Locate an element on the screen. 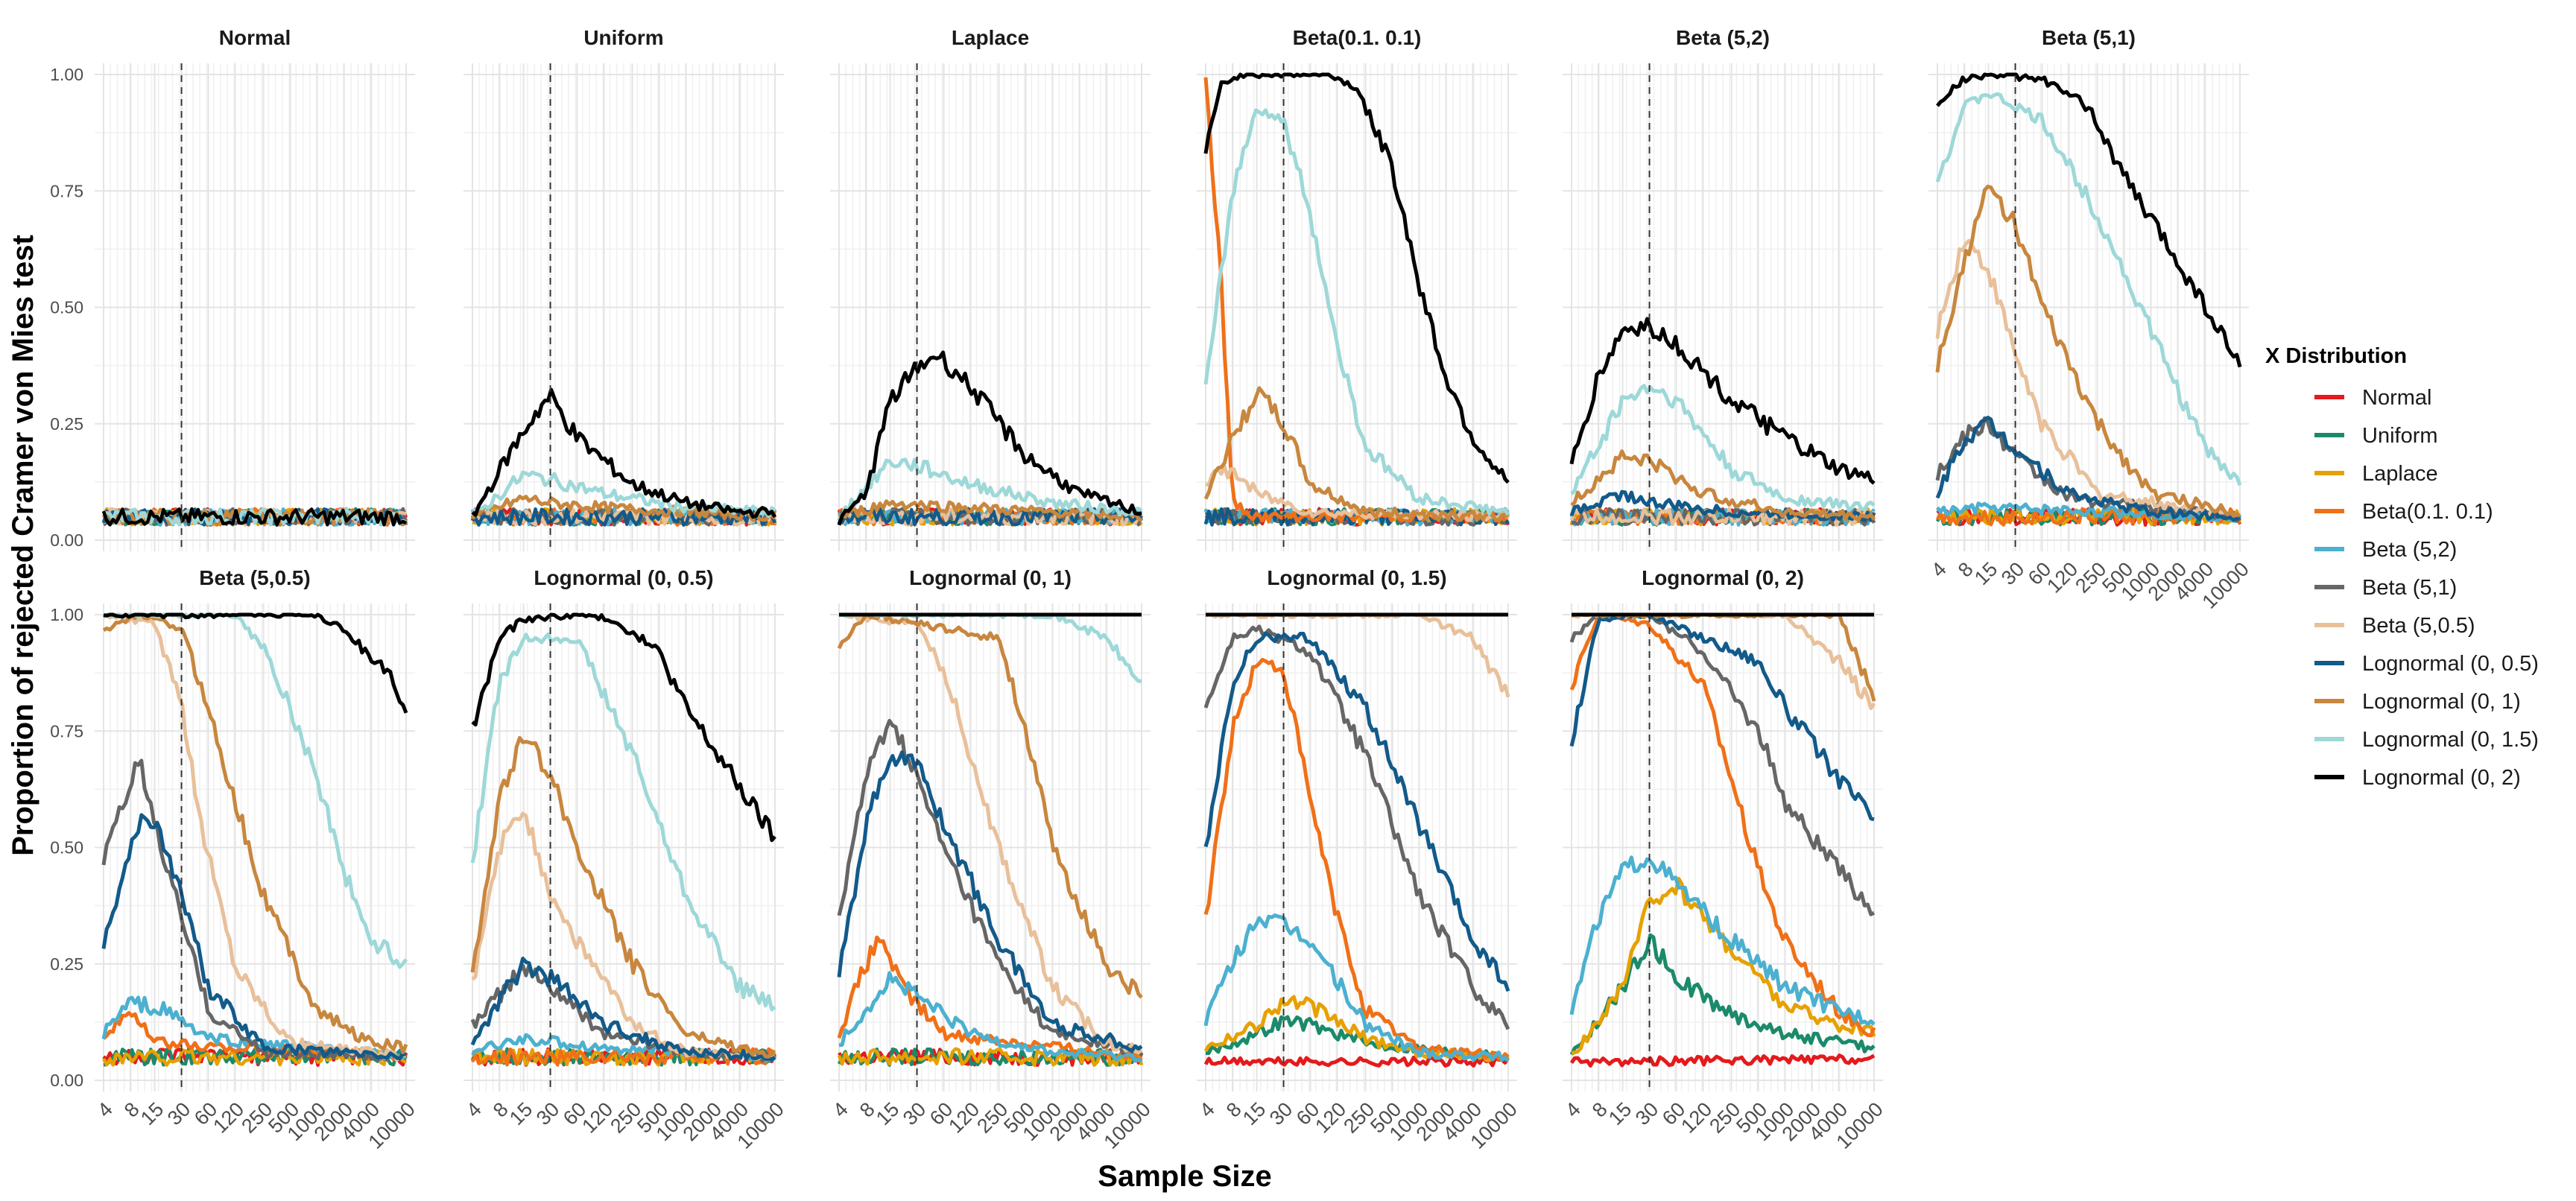 This screenshot has width=2576, height=1201. legend-label: Lognormal (0, 0.5) is located at coordinates (2450, 664).